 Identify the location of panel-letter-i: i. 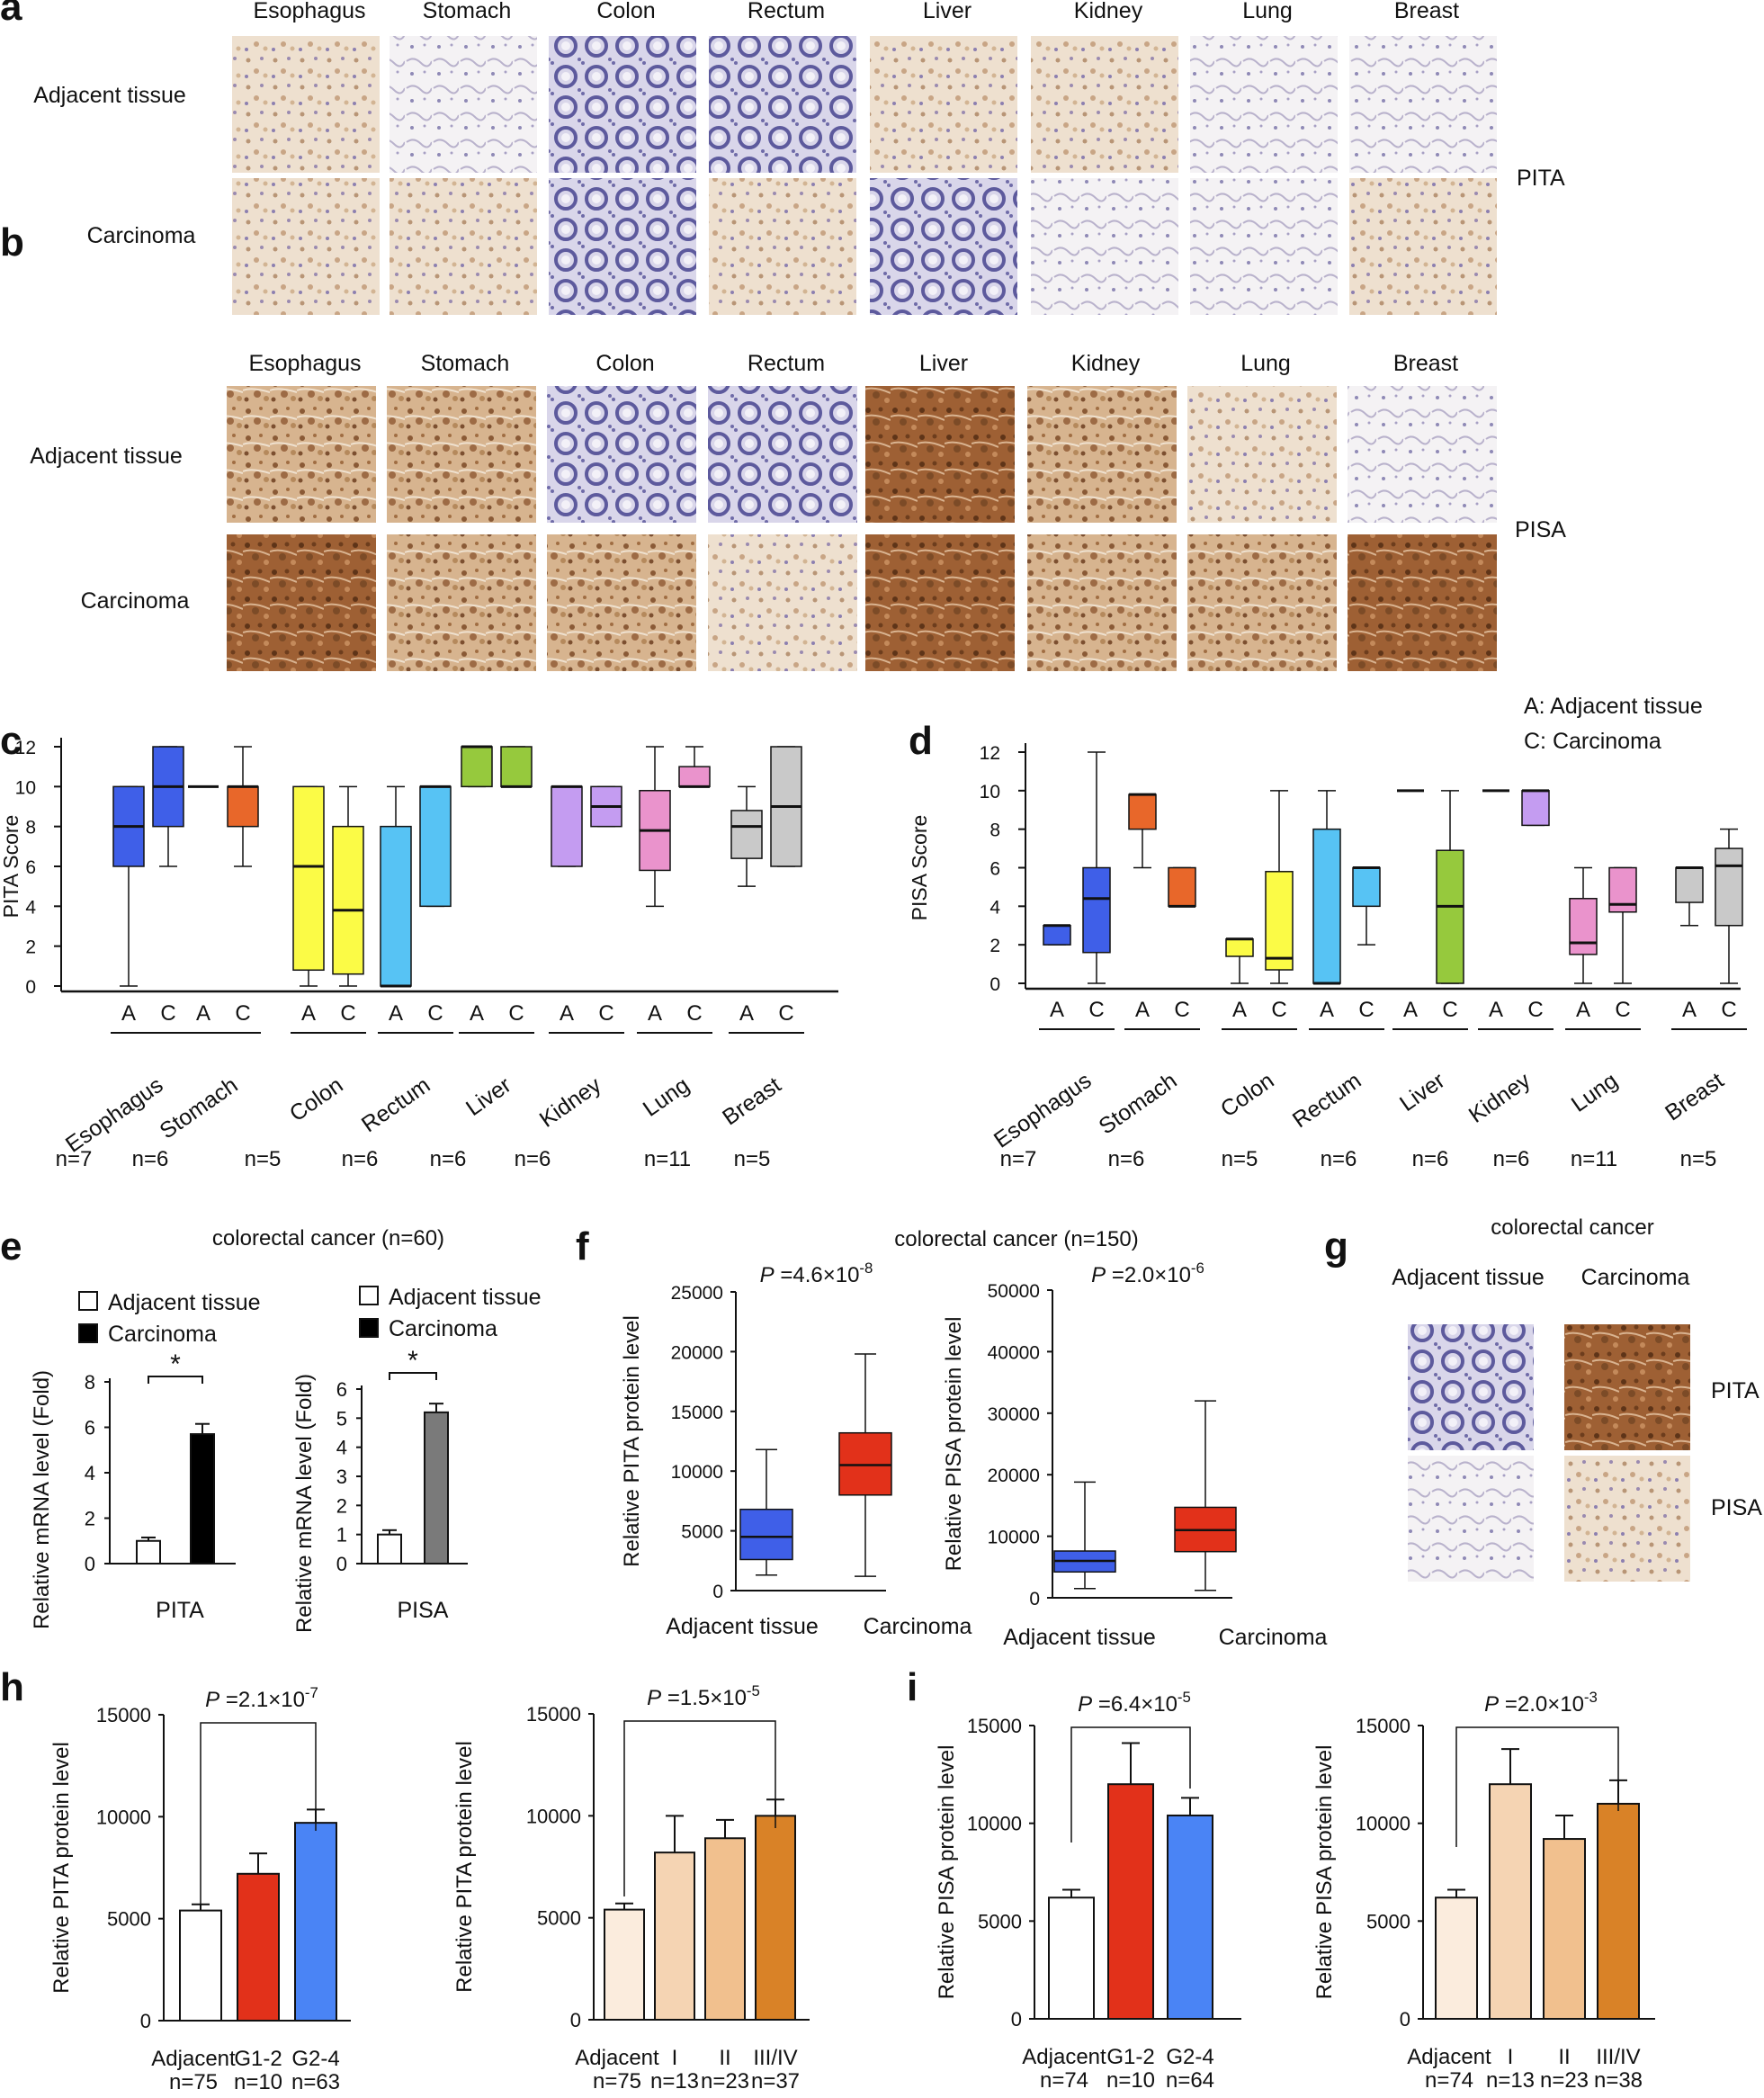
(912, 1687).